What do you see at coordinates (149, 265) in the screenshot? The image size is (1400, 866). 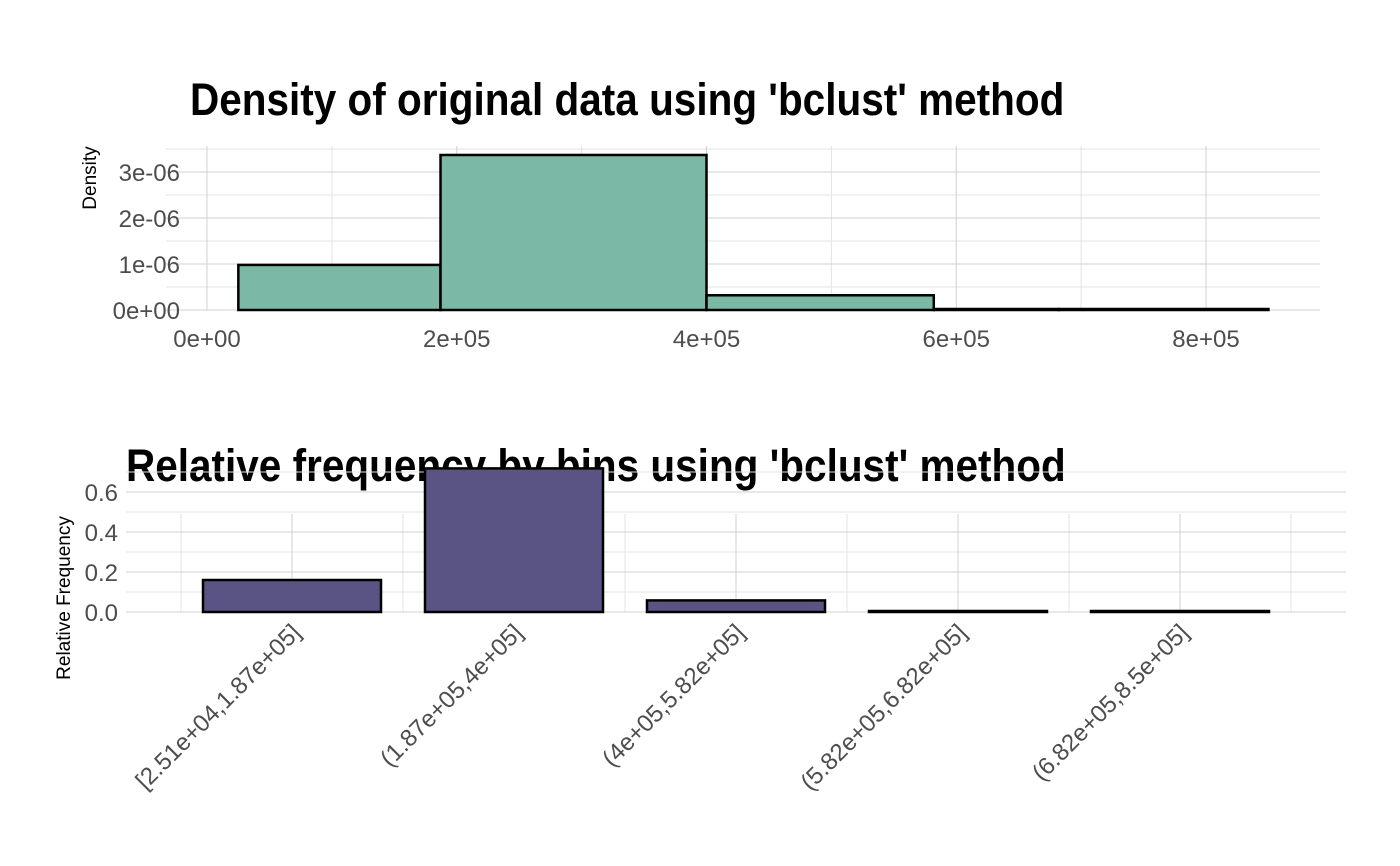 I see `y-tick-label: 1e-06` at bounding box center [149, 265].